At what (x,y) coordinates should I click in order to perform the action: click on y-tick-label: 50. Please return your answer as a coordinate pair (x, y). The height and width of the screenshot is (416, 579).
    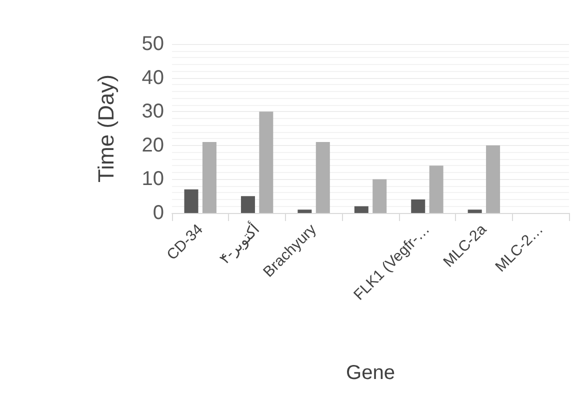
    Looking at the image, I should click on (153, 44).